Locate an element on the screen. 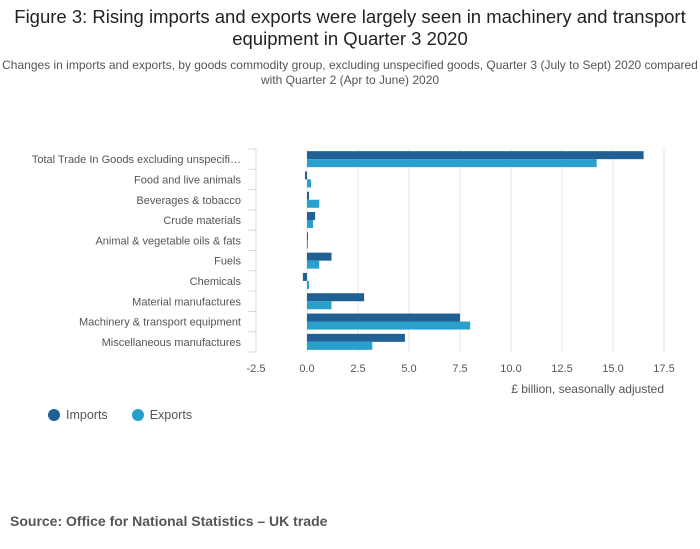  category-label: Fuels is located at coordinates (227, 262).